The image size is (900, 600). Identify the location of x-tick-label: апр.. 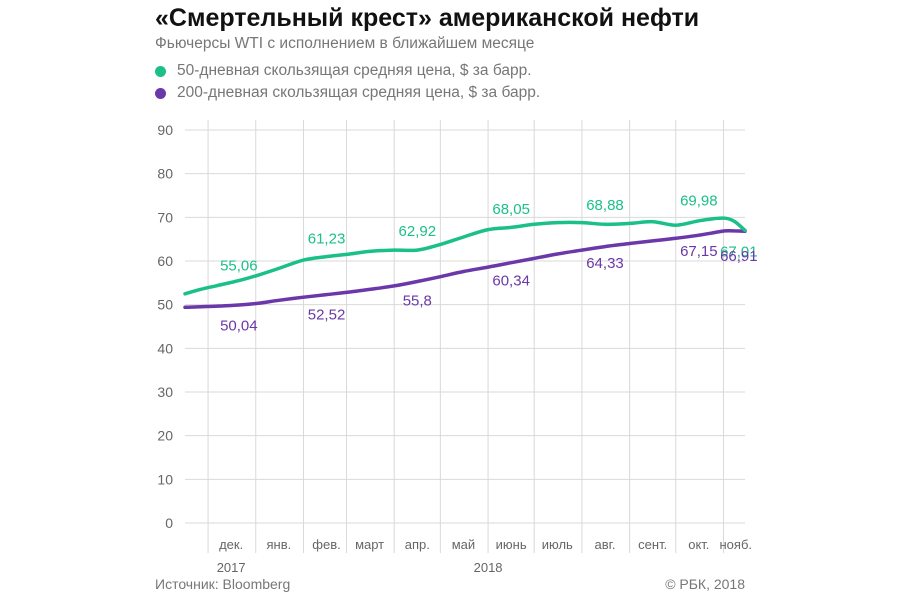
(417, 544).